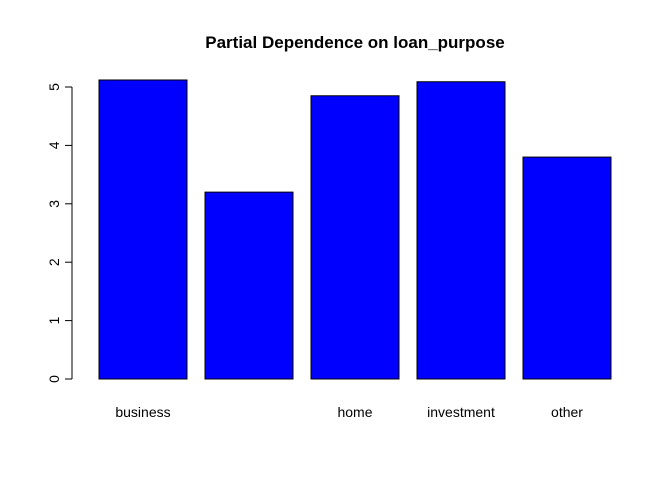 Image resolution: width=672 pixels, height=480 pixels. Describe the element at coordinates (461, 230) in the screenshot. I see `bar-investment` at that location.